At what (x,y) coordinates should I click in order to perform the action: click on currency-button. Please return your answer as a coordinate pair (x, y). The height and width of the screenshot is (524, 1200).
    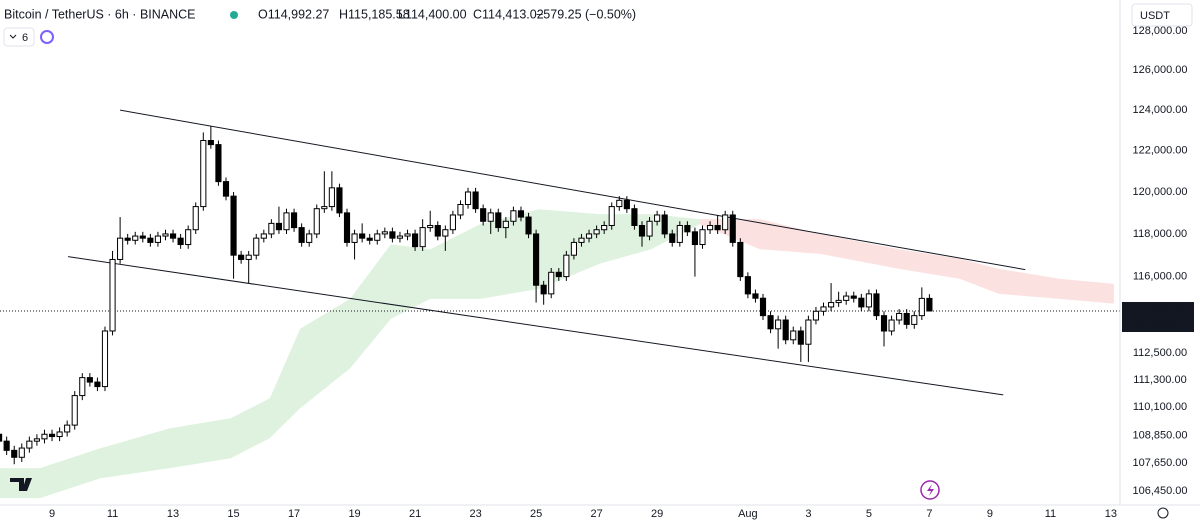
    Looking at the image, I should click on (1162, 15).